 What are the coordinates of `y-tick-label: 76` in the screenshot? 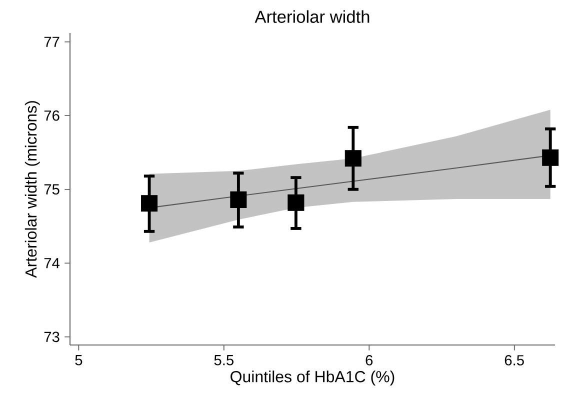 It's located at (52, 115).